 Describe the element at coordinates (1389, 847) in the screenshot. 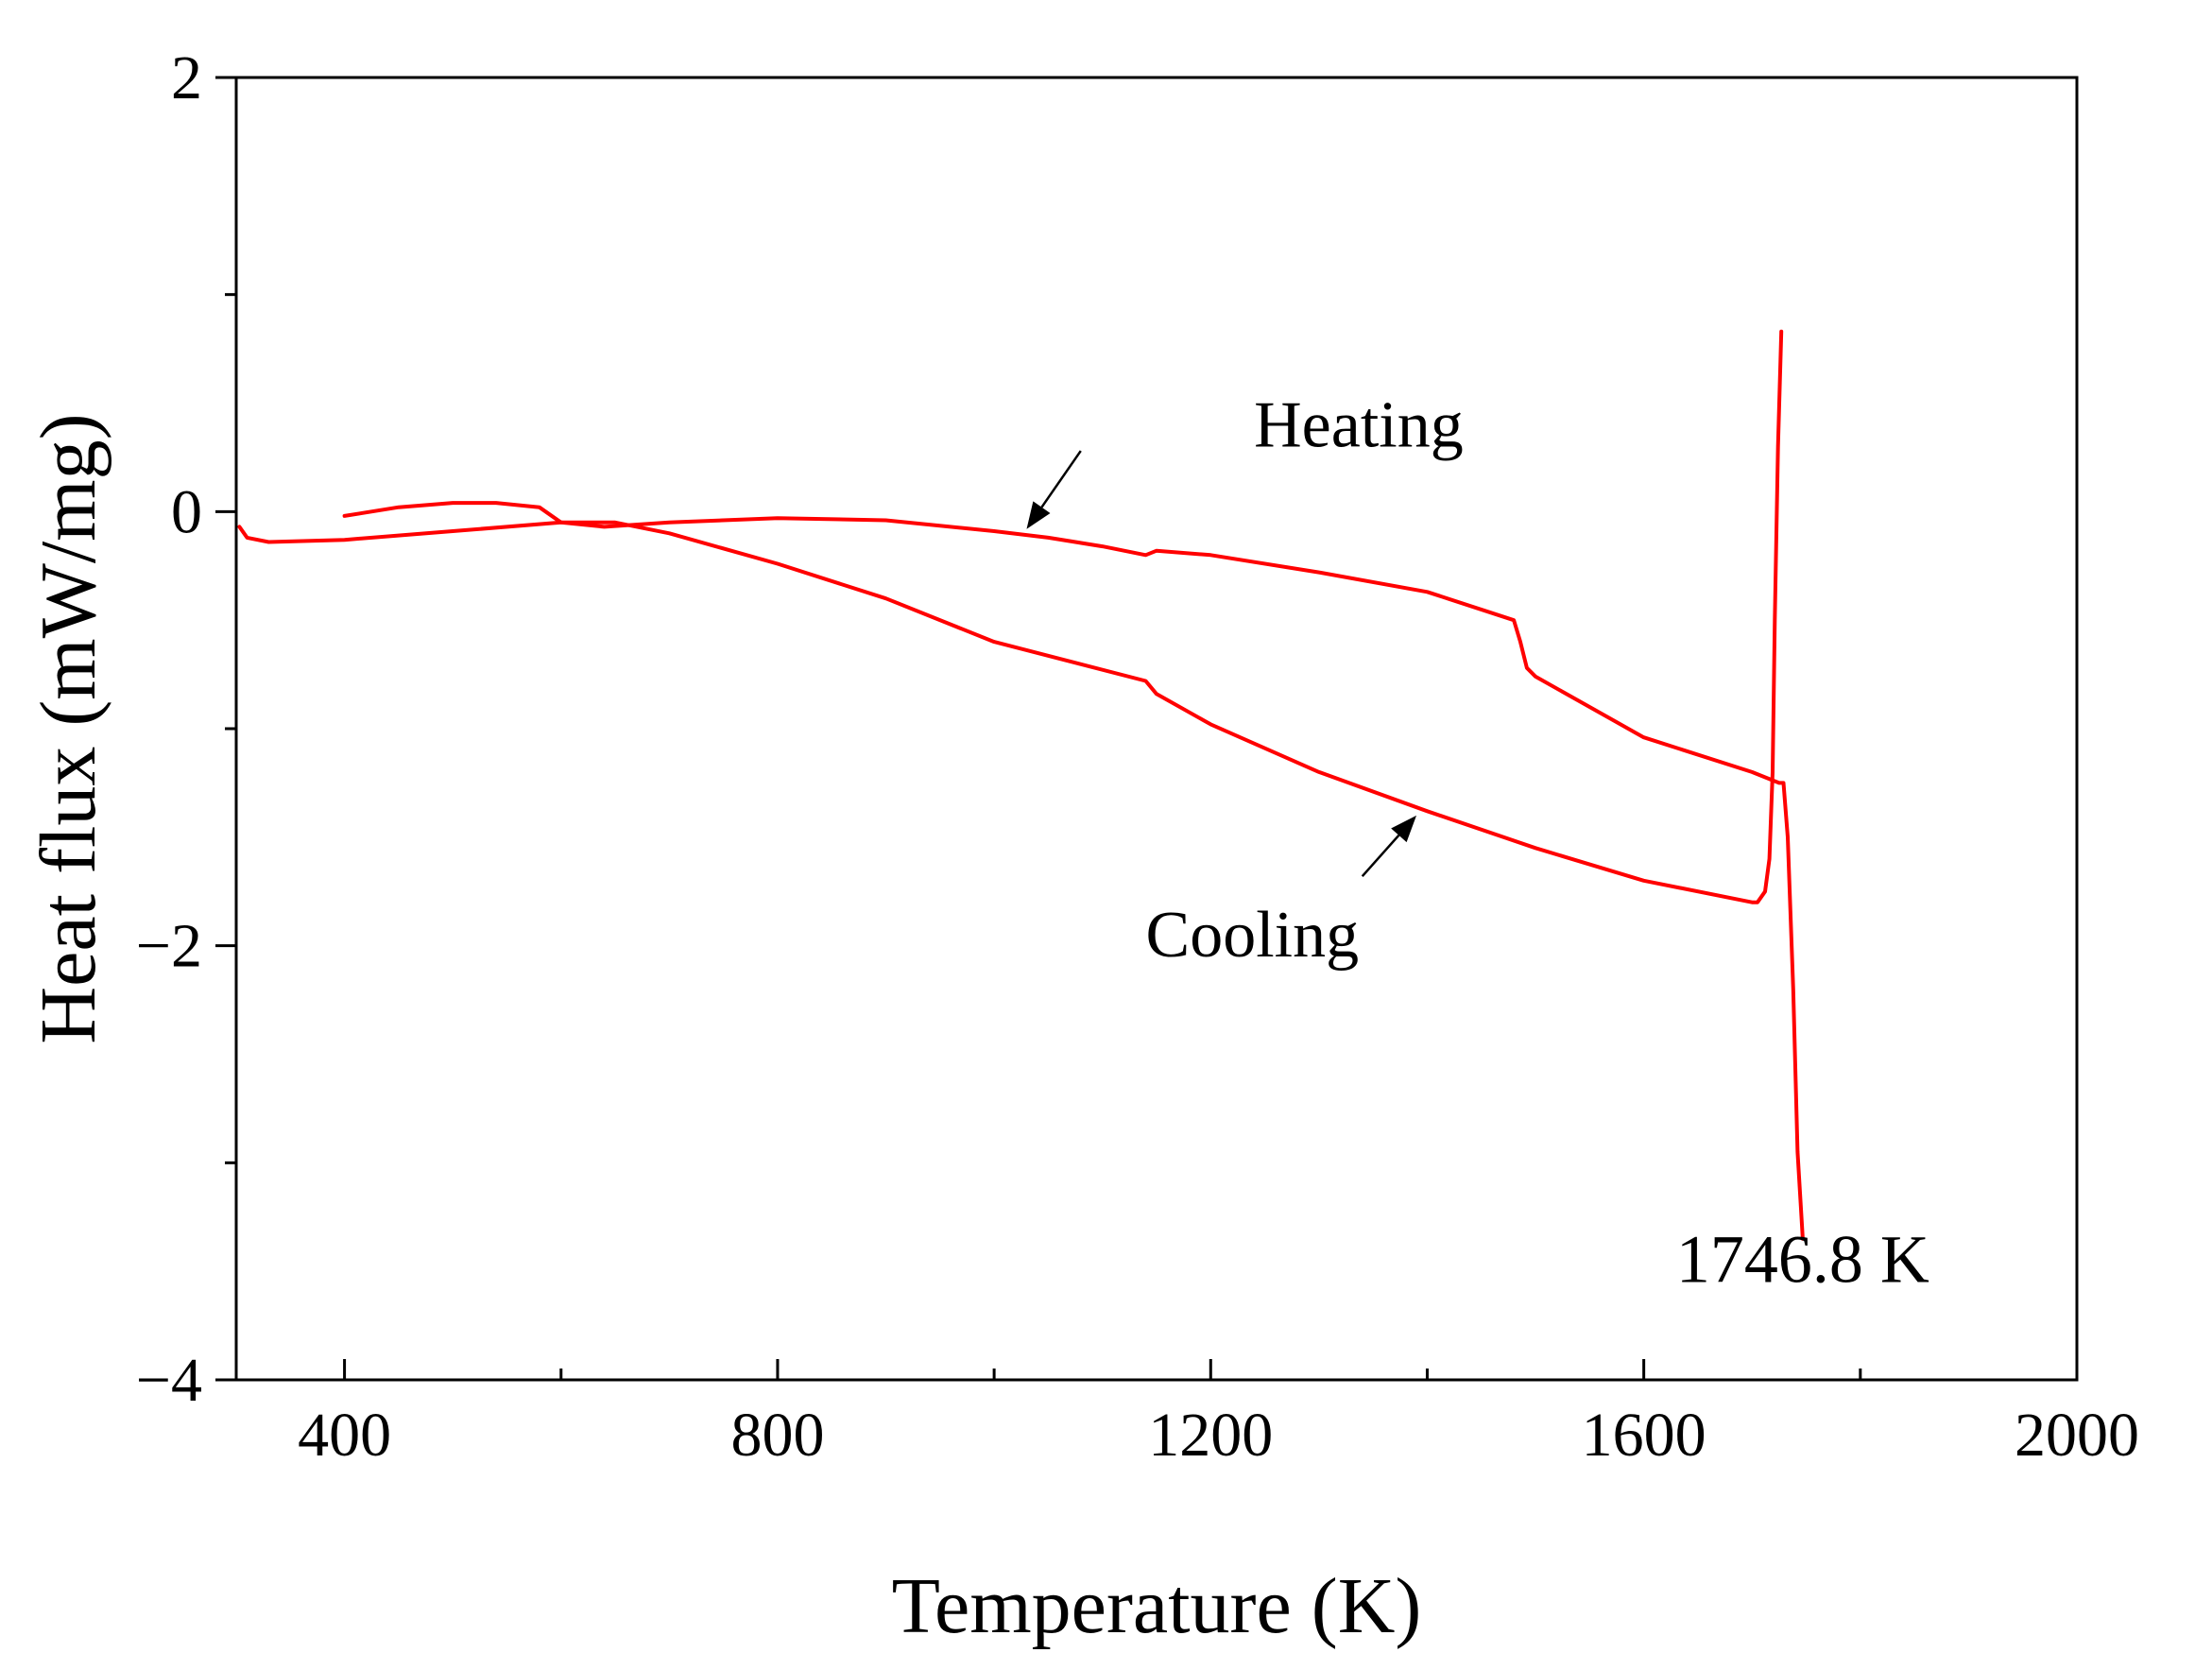

I see `cooling-arrow` at that location.